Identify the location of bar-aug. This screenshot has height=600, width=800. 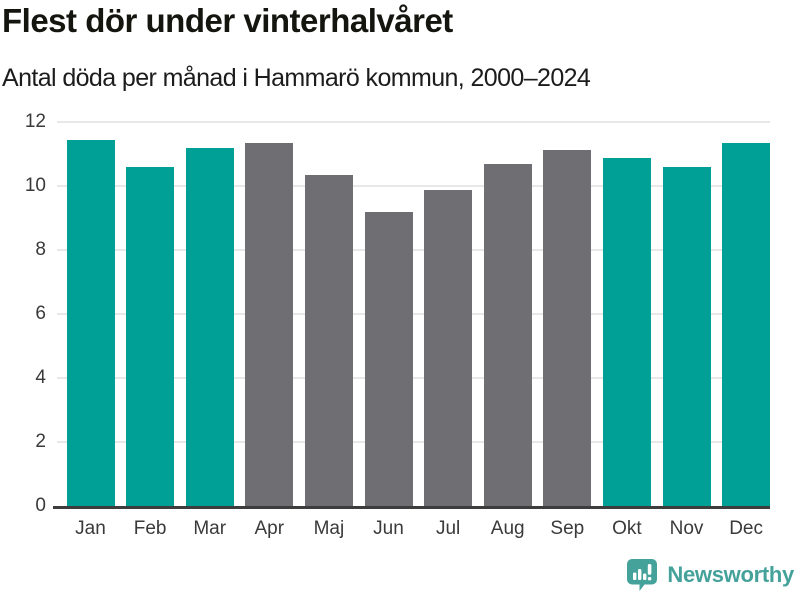
(507, 335).